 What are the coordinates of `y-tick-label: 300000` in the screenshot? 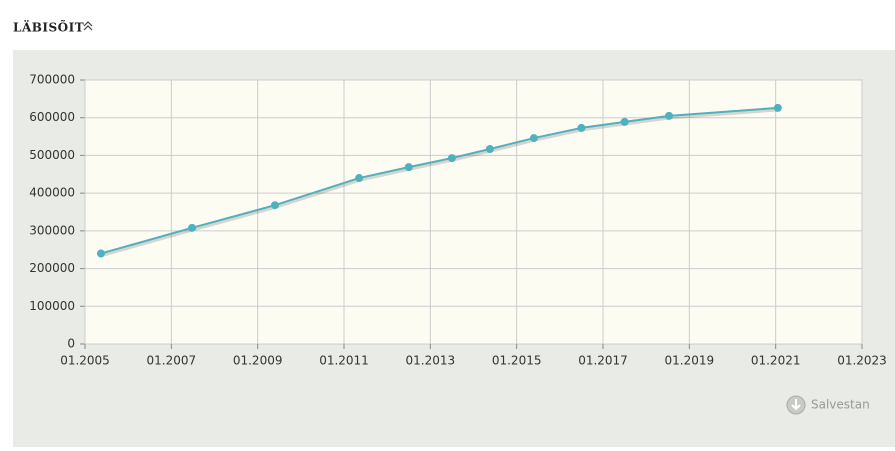 It's located at (52, 230).